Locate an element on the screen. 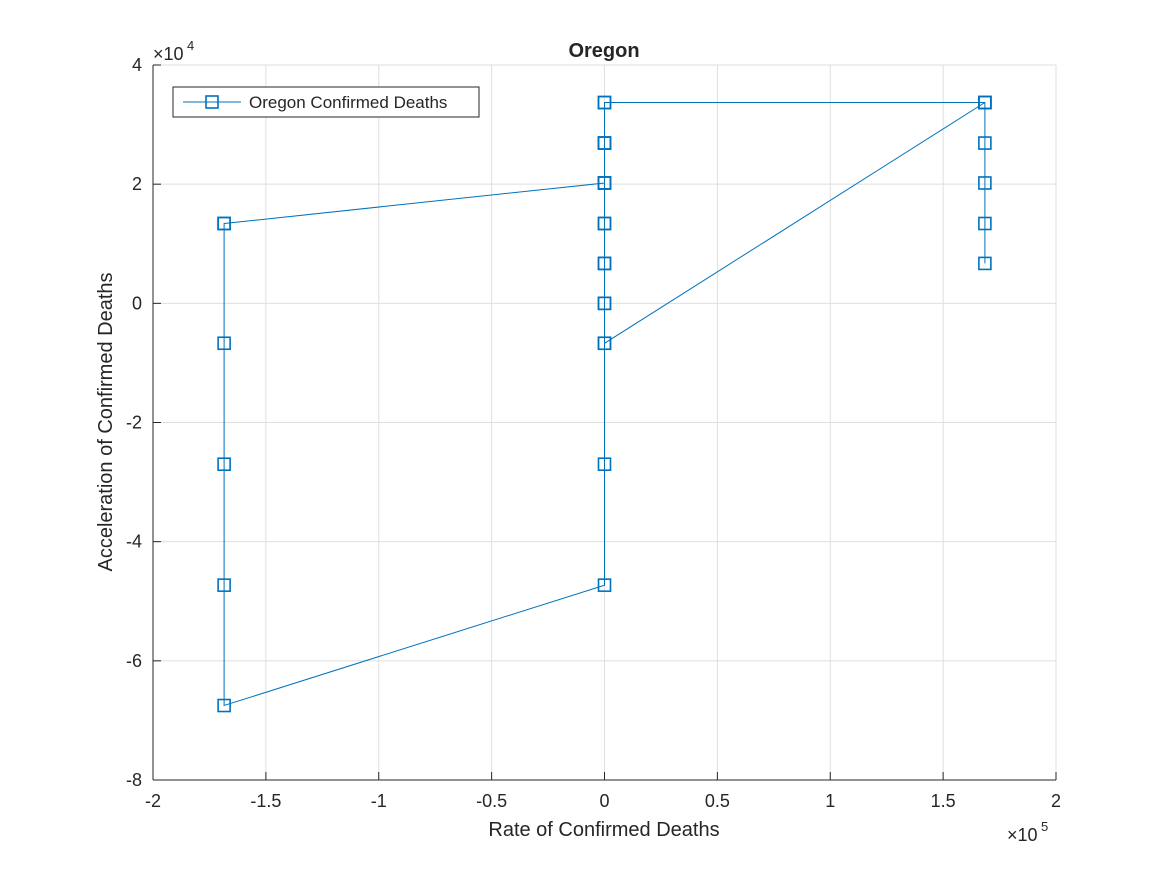  chart-title: Oregon is located at coordinates (603, 51).